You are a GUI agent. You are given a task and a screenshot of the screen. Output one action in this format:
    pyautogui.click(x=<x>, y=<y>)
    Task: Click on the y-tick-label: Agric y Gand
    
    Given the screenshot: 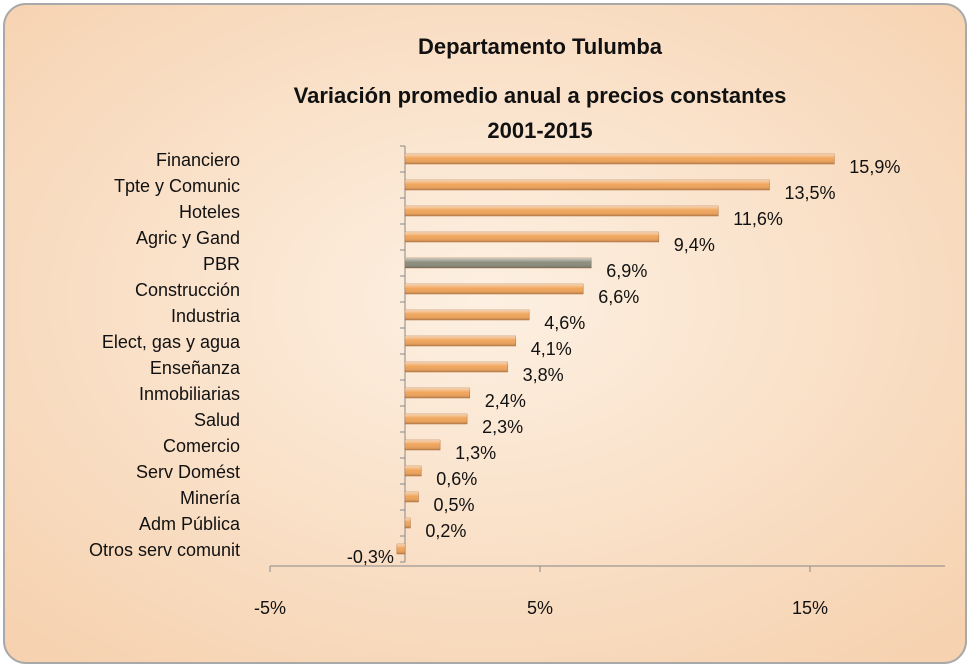 What is the action you would take?
    pyautogui.click(x=188, y=238)
    